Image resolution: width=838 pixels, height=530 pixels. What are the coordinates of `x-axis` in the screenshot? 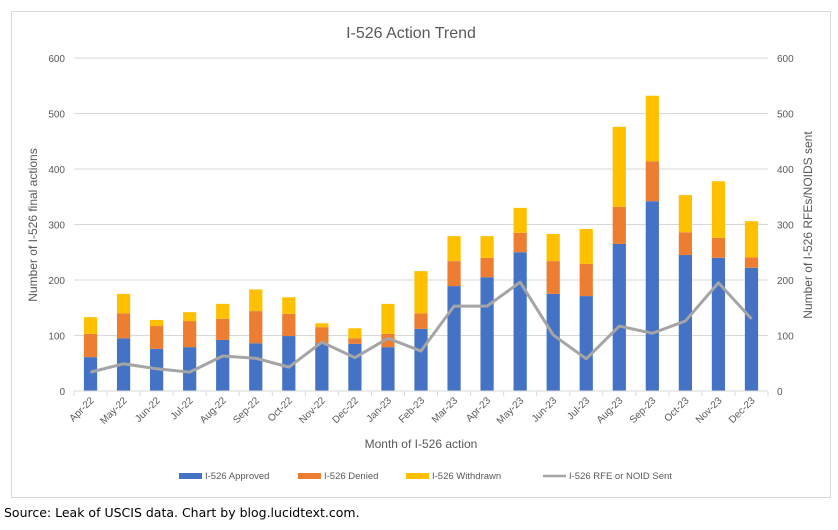 It's located at (421, 393).